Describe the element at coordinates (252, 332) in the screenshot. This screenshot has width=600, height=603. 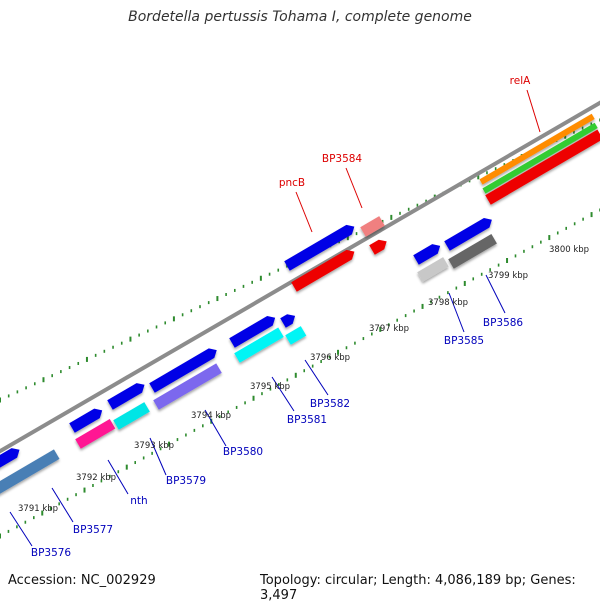
I see `feature-BP3580` at that location.